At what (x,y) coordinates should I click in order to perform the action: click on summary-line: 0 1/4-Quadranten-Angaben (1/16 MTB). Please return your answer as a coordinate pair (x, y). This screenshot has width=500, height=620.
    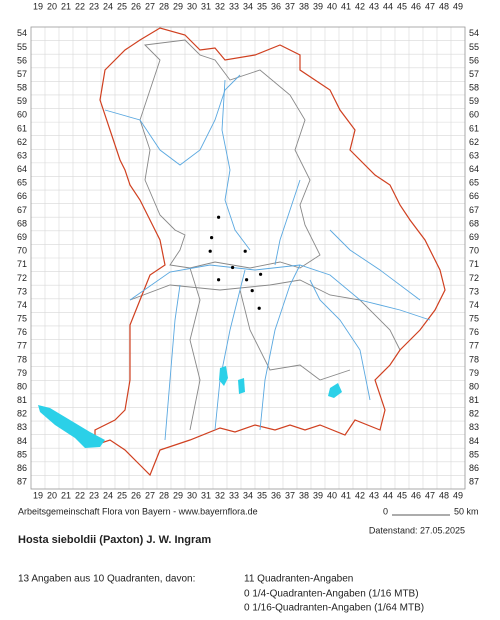
    Looking at the image, I should click on (331, 594).